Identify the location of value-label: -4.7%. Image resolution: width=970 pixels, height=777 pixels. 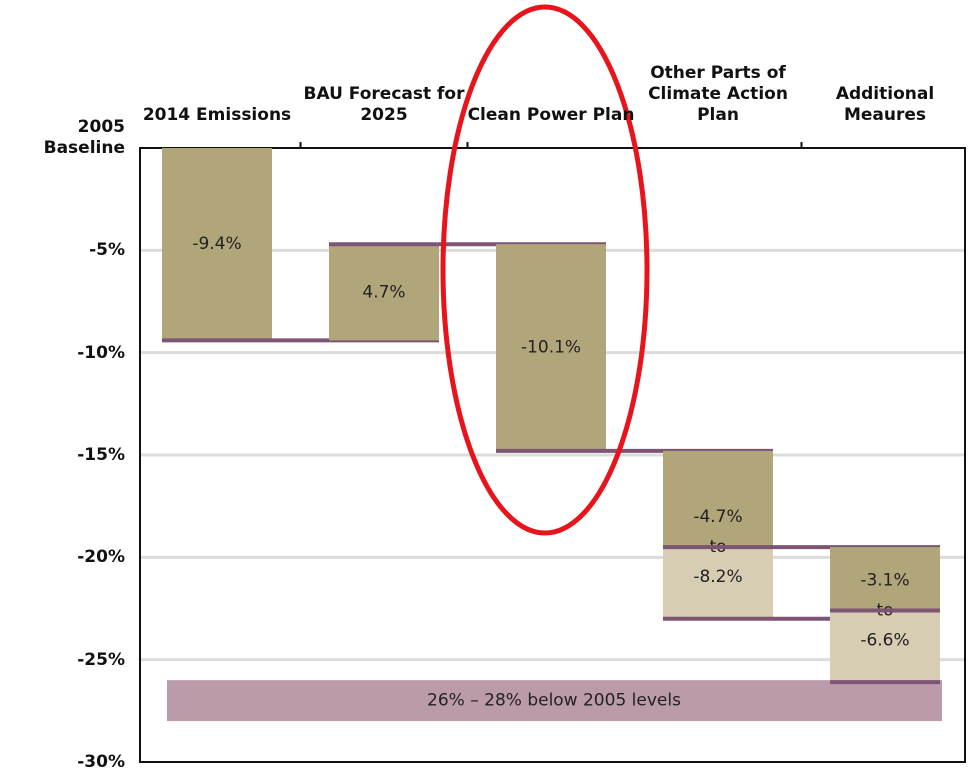
(717, 517).